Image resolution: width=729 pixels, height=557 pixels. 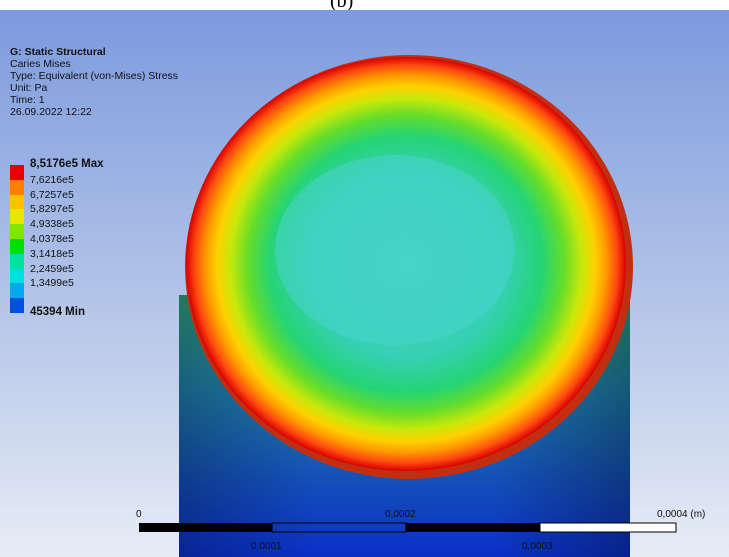 What do you see at coordinates (52, 268) in the screenshot?
I see `legend-value-label: 2,2459e5` at bounding box center [52, 268].